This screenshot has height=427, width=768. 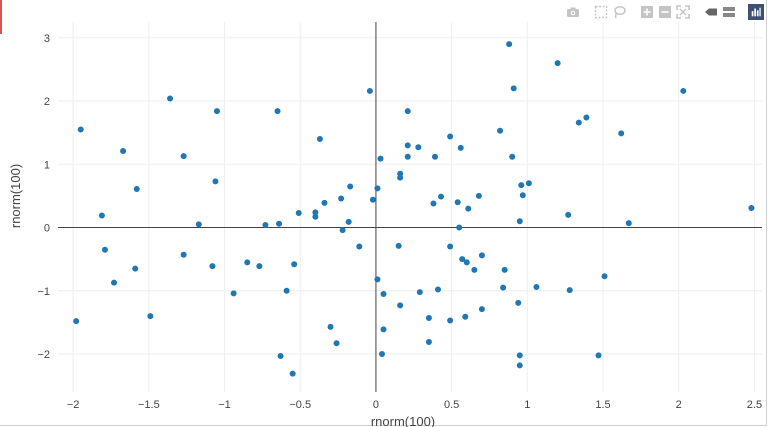 What do you see at coordinates (683, 12) in the screenshot?
I see `autoscale-icon` at bounding box center [683, 12].